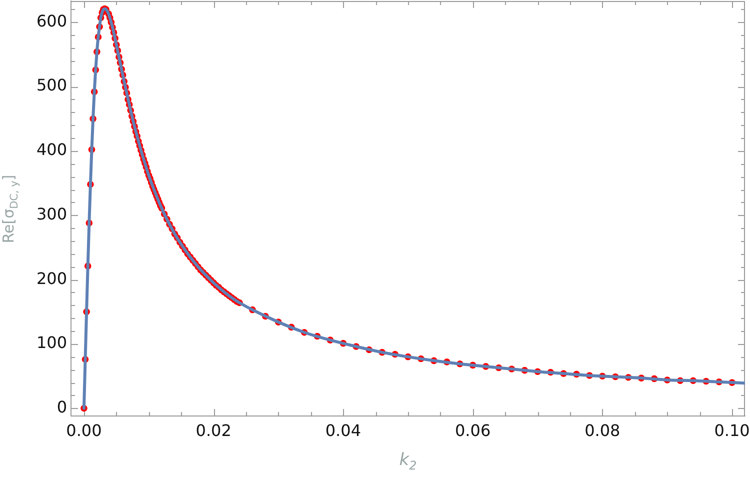  What do you see at coordinates (51, 150) in the screenshot?
I see `y-tick-label: 400` at bounding box center [51, 150].